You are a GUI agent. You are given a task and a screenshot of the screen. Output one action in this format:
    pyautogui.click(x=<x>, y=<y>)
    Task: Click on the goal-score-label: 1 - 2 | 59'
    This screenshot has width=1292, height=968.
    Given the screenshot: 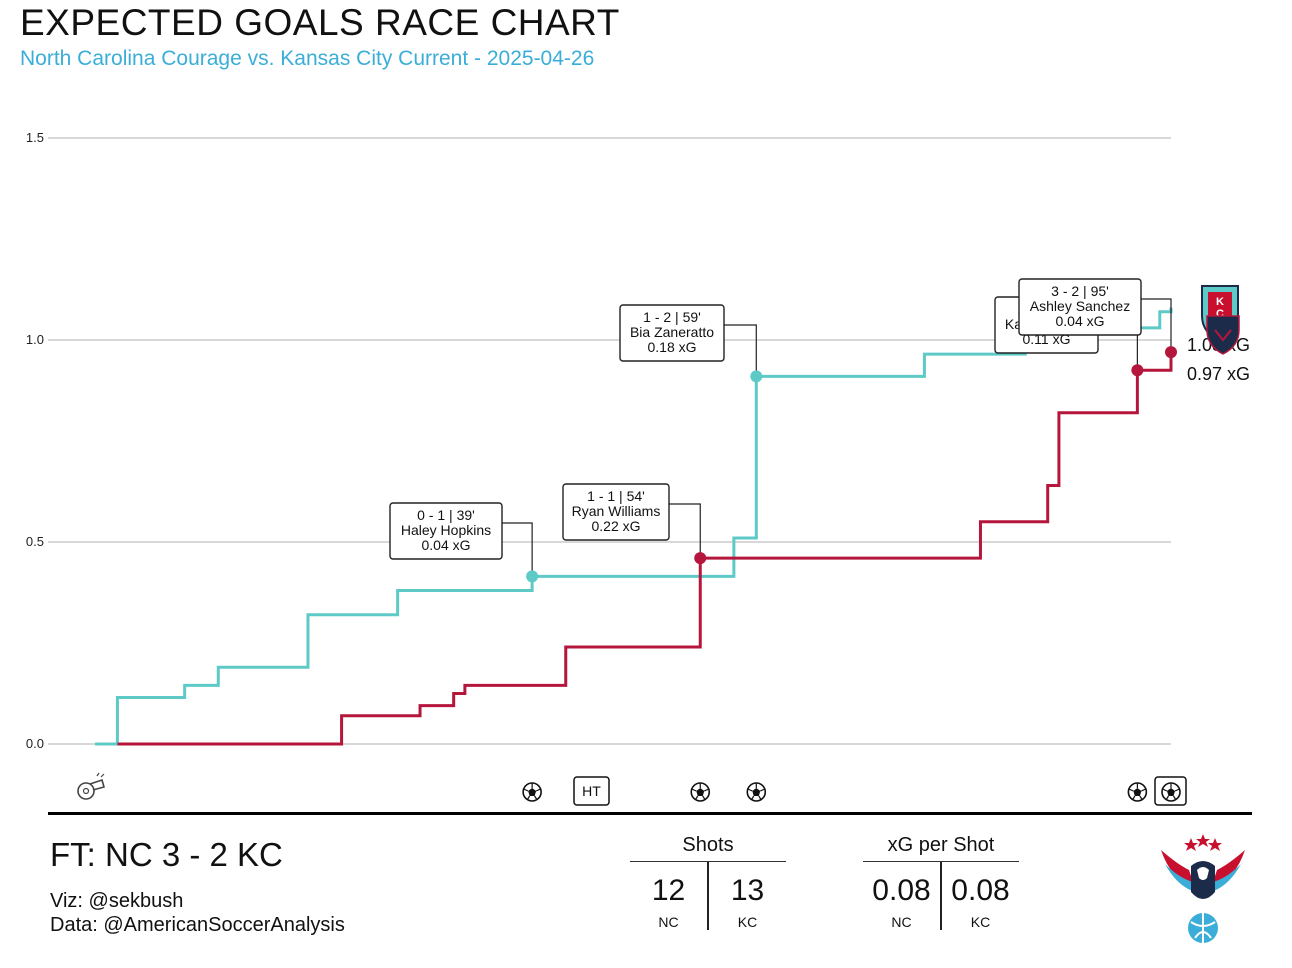 What is the action you would take?
    pyautogui.click(x=672, y=317)
    